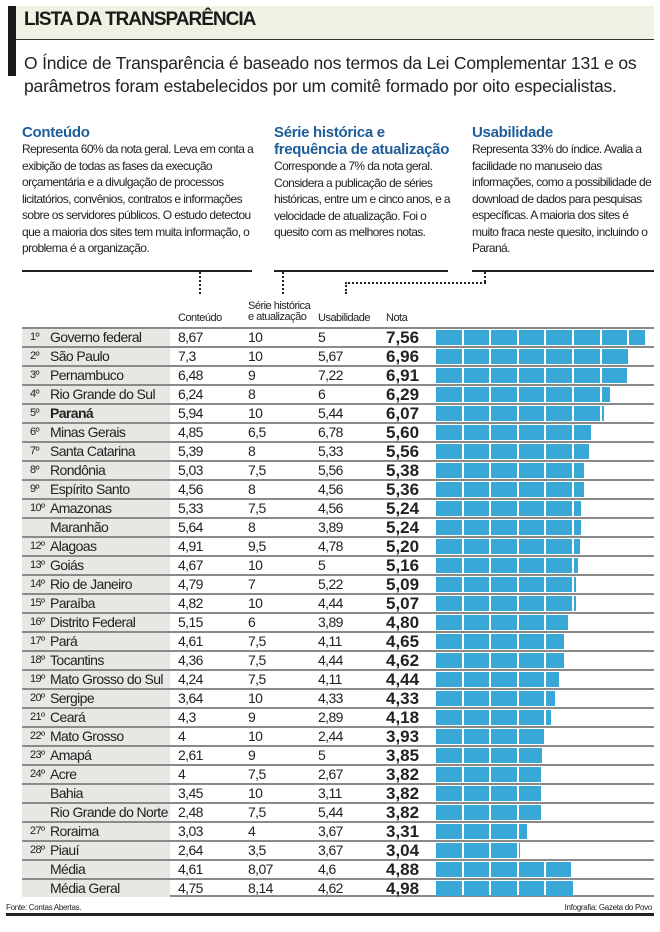 The width and height of the screenshot is (660, 932). I want to click on table-row: 10º Amazonas 5,33 7,5 4,56 5,24, so click(338, 507).